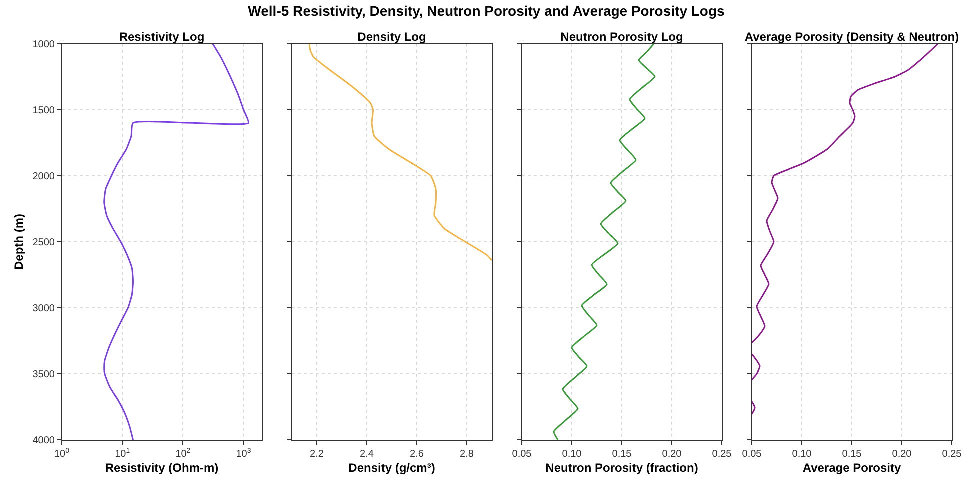 The image size is (973, 480). I want to click on chart-title: Density Log, so click(392, 37).